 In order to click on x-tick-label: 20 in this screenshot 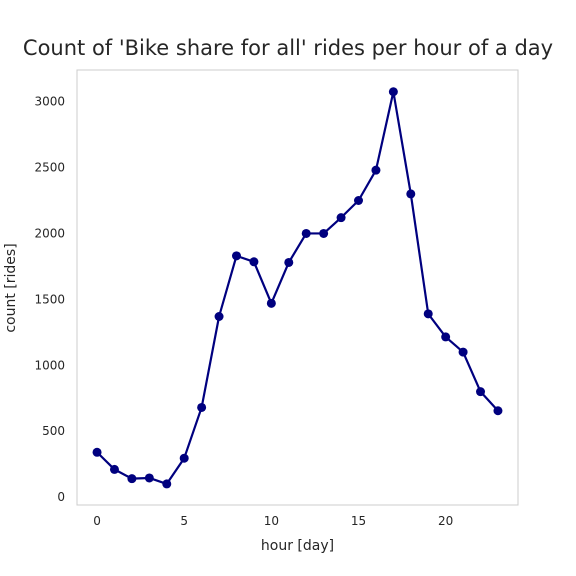, I will do `click(445, 521)`.